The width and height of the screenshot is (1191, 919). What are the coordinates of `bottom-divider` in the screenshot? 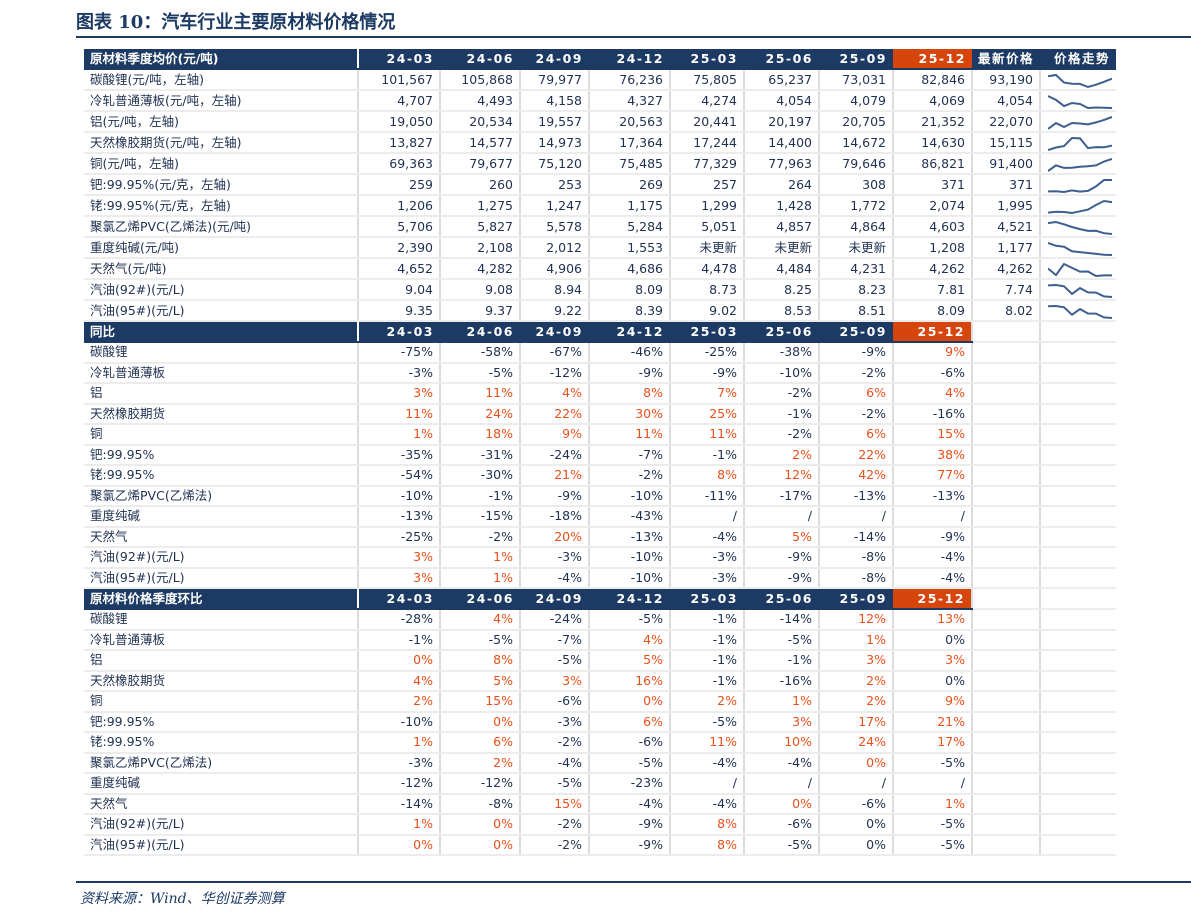 It's located at (633, 882).